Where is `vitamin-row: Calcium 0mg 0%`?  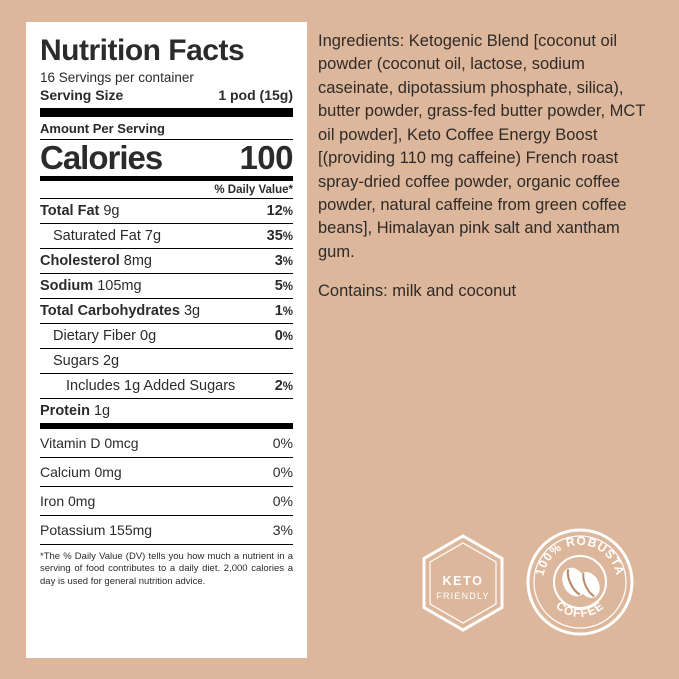
vitamin-row: Calcium 0mg 0% is located at coordinates (166, 472).